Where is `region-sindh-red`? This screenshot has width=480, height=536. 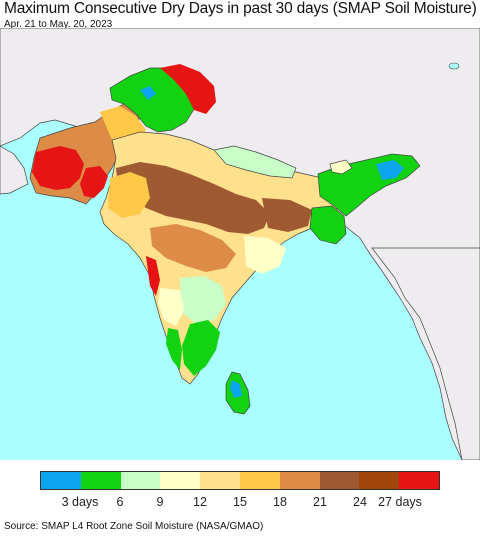
region-sindh-red is located at coordinates (94, 182).